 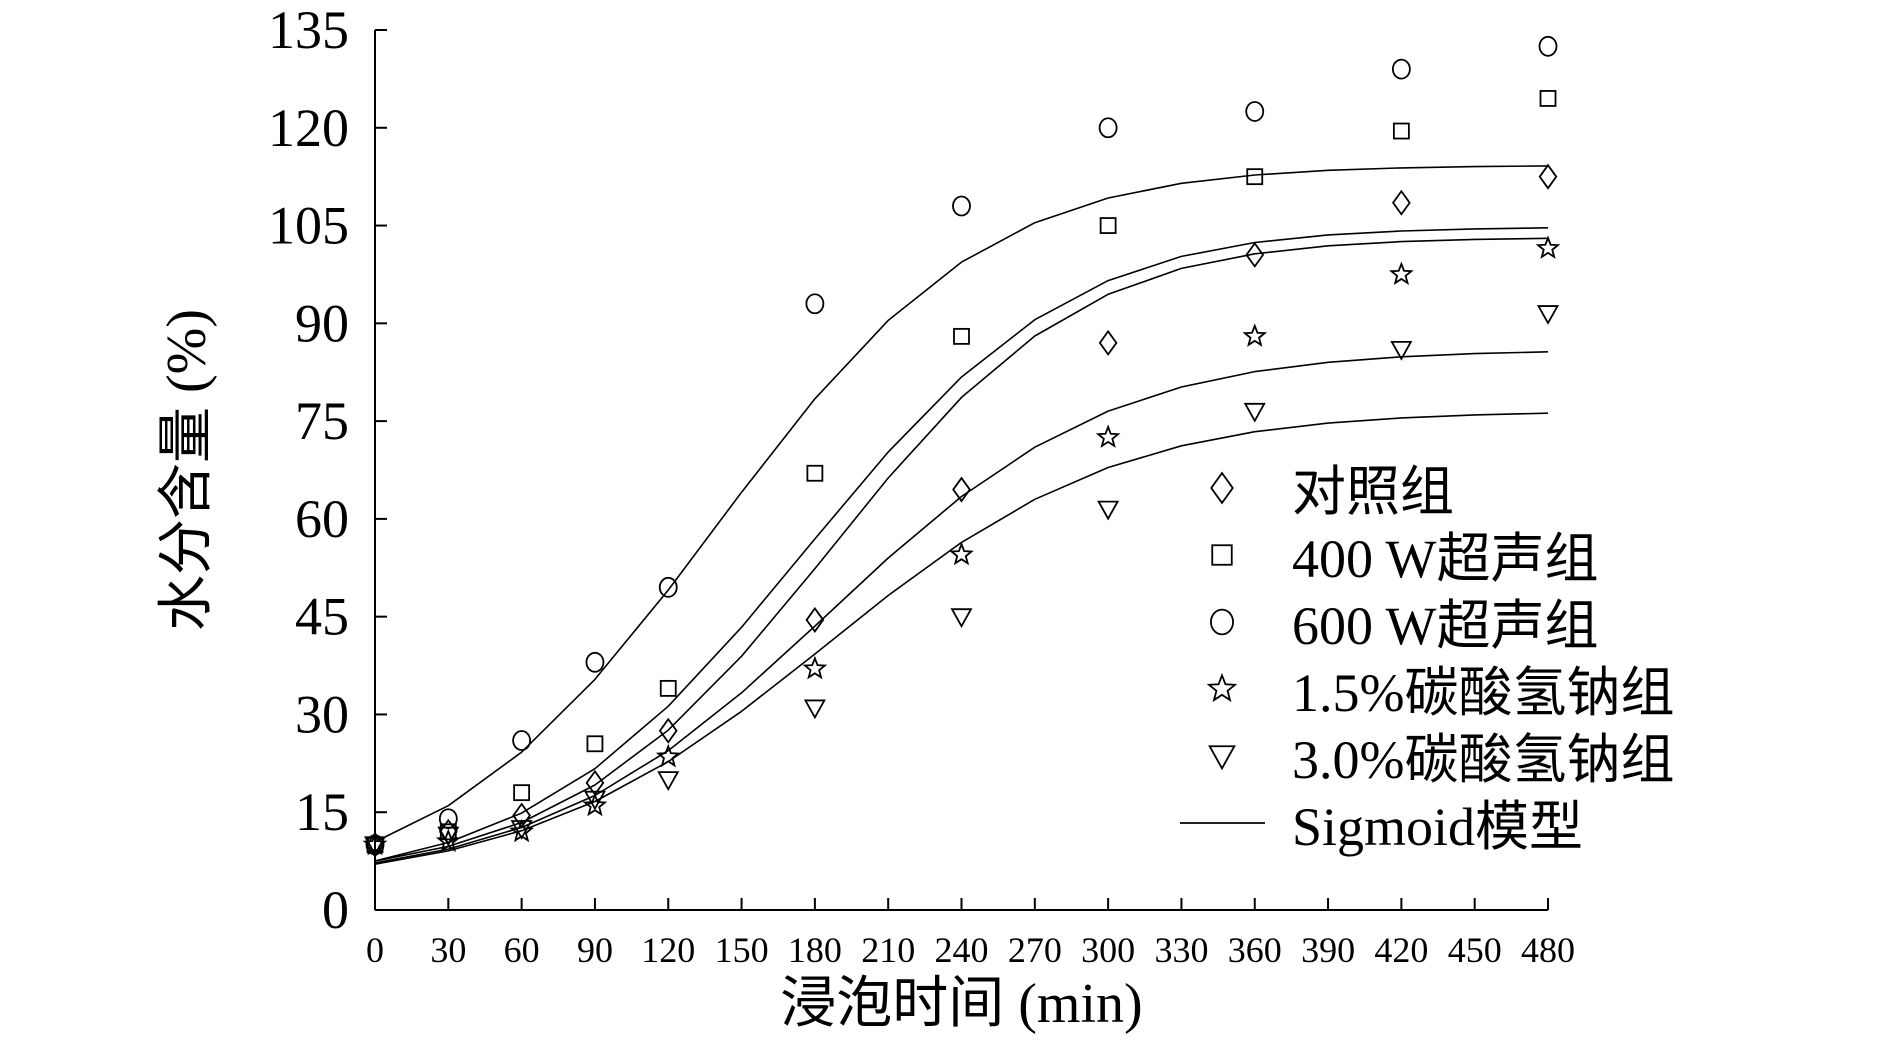 What do you see at coordinates (1475, 950) in the screenshot?
I see `x-tick-label: 450` at bounding box center [1475, 950].